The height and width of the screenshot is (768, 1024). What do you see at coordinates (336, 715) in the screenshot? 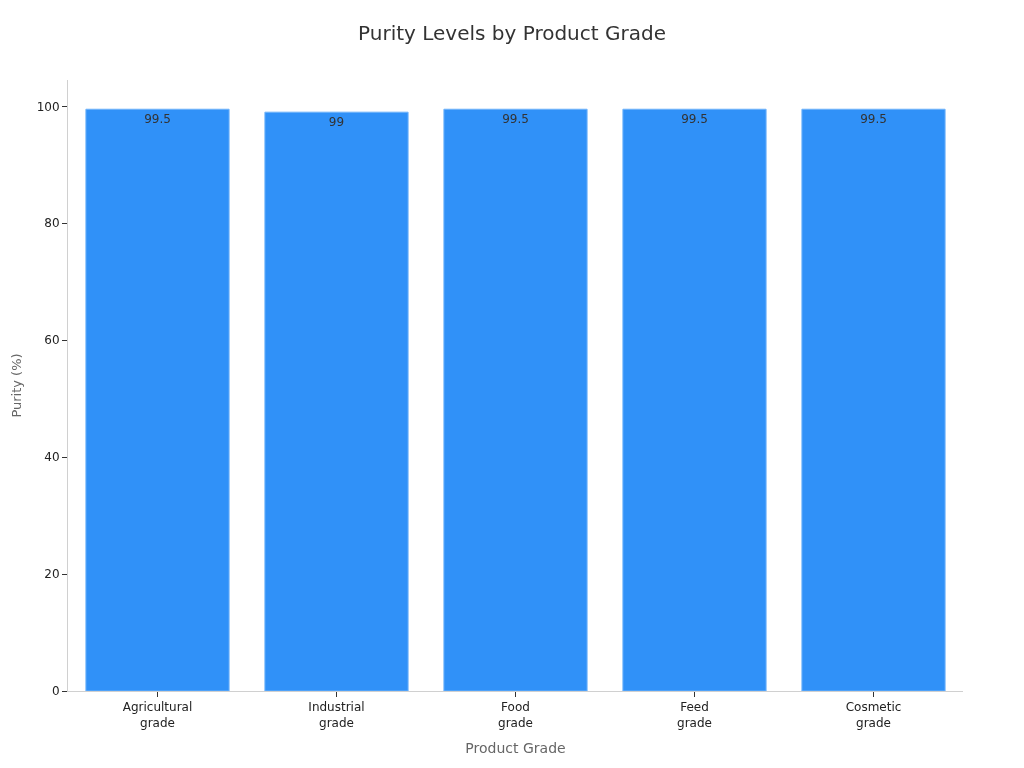
I see `x-tick-label: Industrial grade` at bounding box center [336, 715].